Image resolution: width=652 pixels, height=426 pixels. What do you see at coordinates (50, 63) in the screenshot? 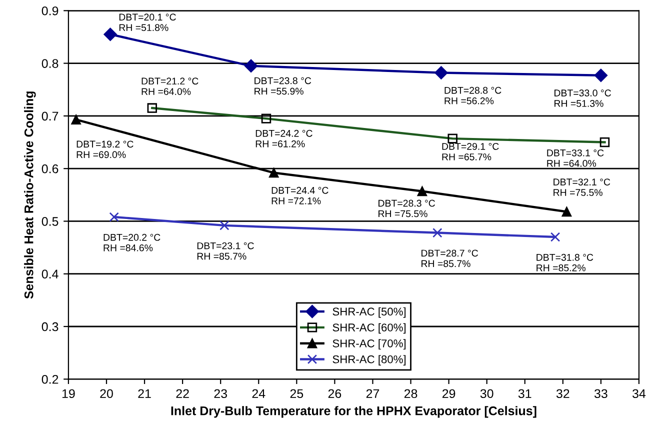
I see `y-tick-label: 0.8` at bounding box center [50, 63].